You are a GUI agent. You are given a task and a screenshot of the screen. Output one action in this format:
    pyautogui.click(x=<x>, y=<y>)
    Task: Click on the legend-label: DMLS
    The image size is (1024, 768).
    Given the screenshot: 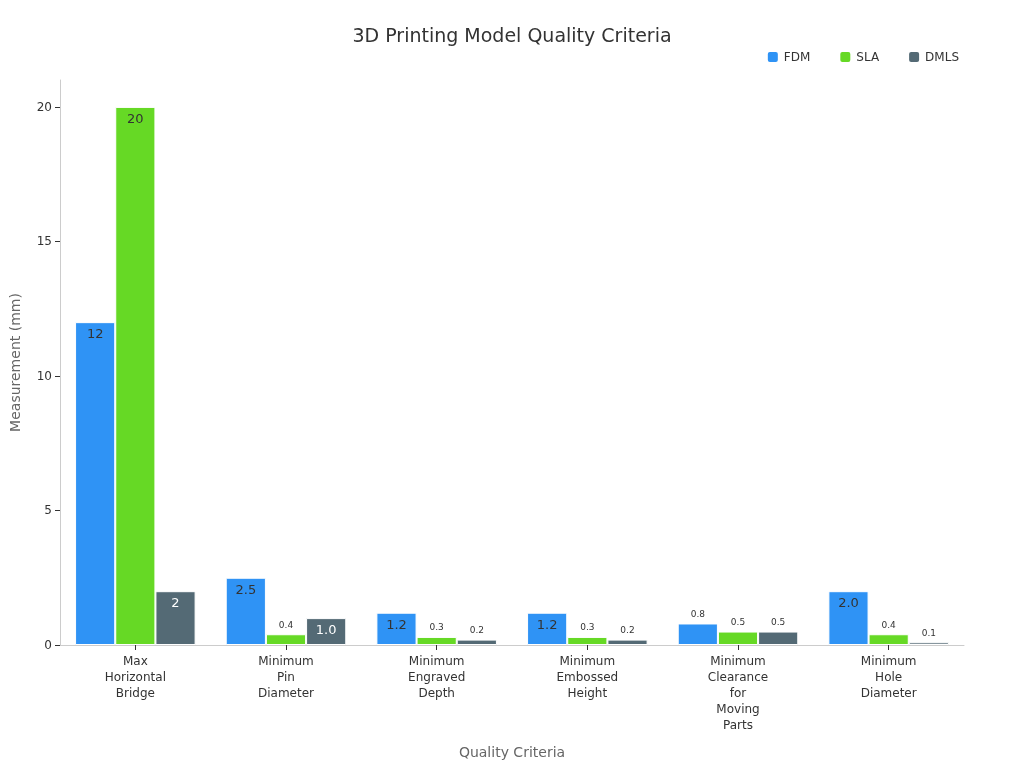 What is the action you would take?
    pyautogui.click(x=942, y=57)
    